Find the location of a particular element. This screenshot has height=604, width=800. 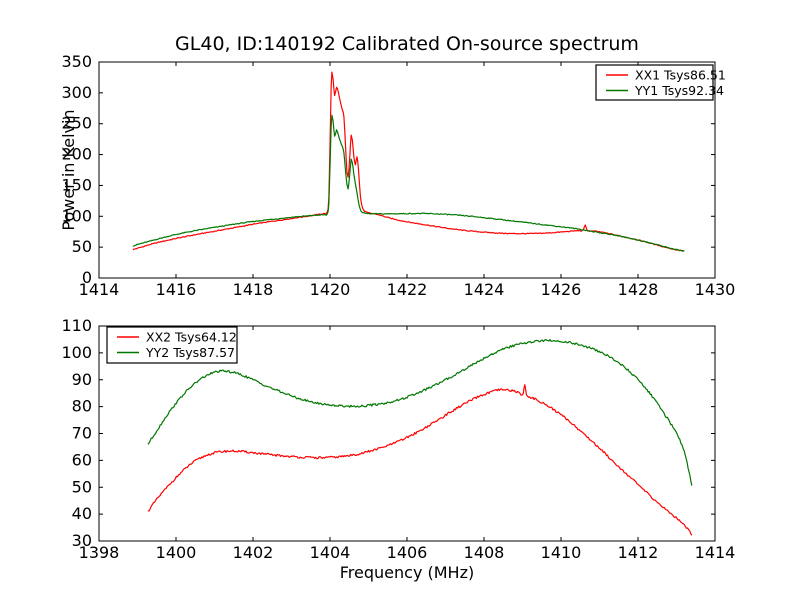

x-tick-label: 1420 is located at coordinates (330, 289).